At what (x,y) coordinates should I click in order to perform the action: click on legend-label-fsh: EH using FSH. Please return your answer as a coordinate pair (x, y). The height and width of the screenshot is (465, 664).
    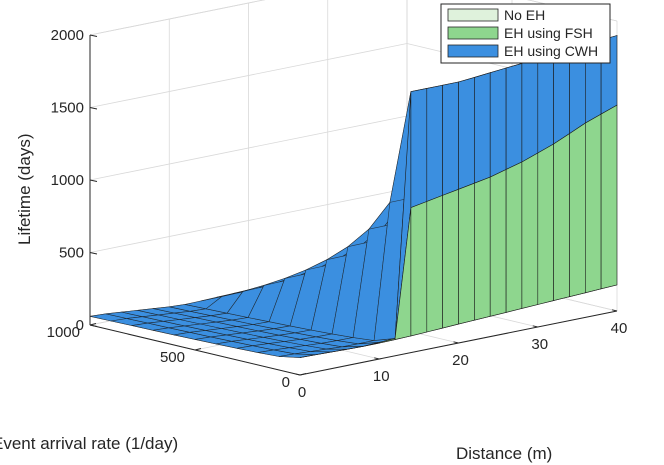
    Looking at the image, I should click on (548, 33).